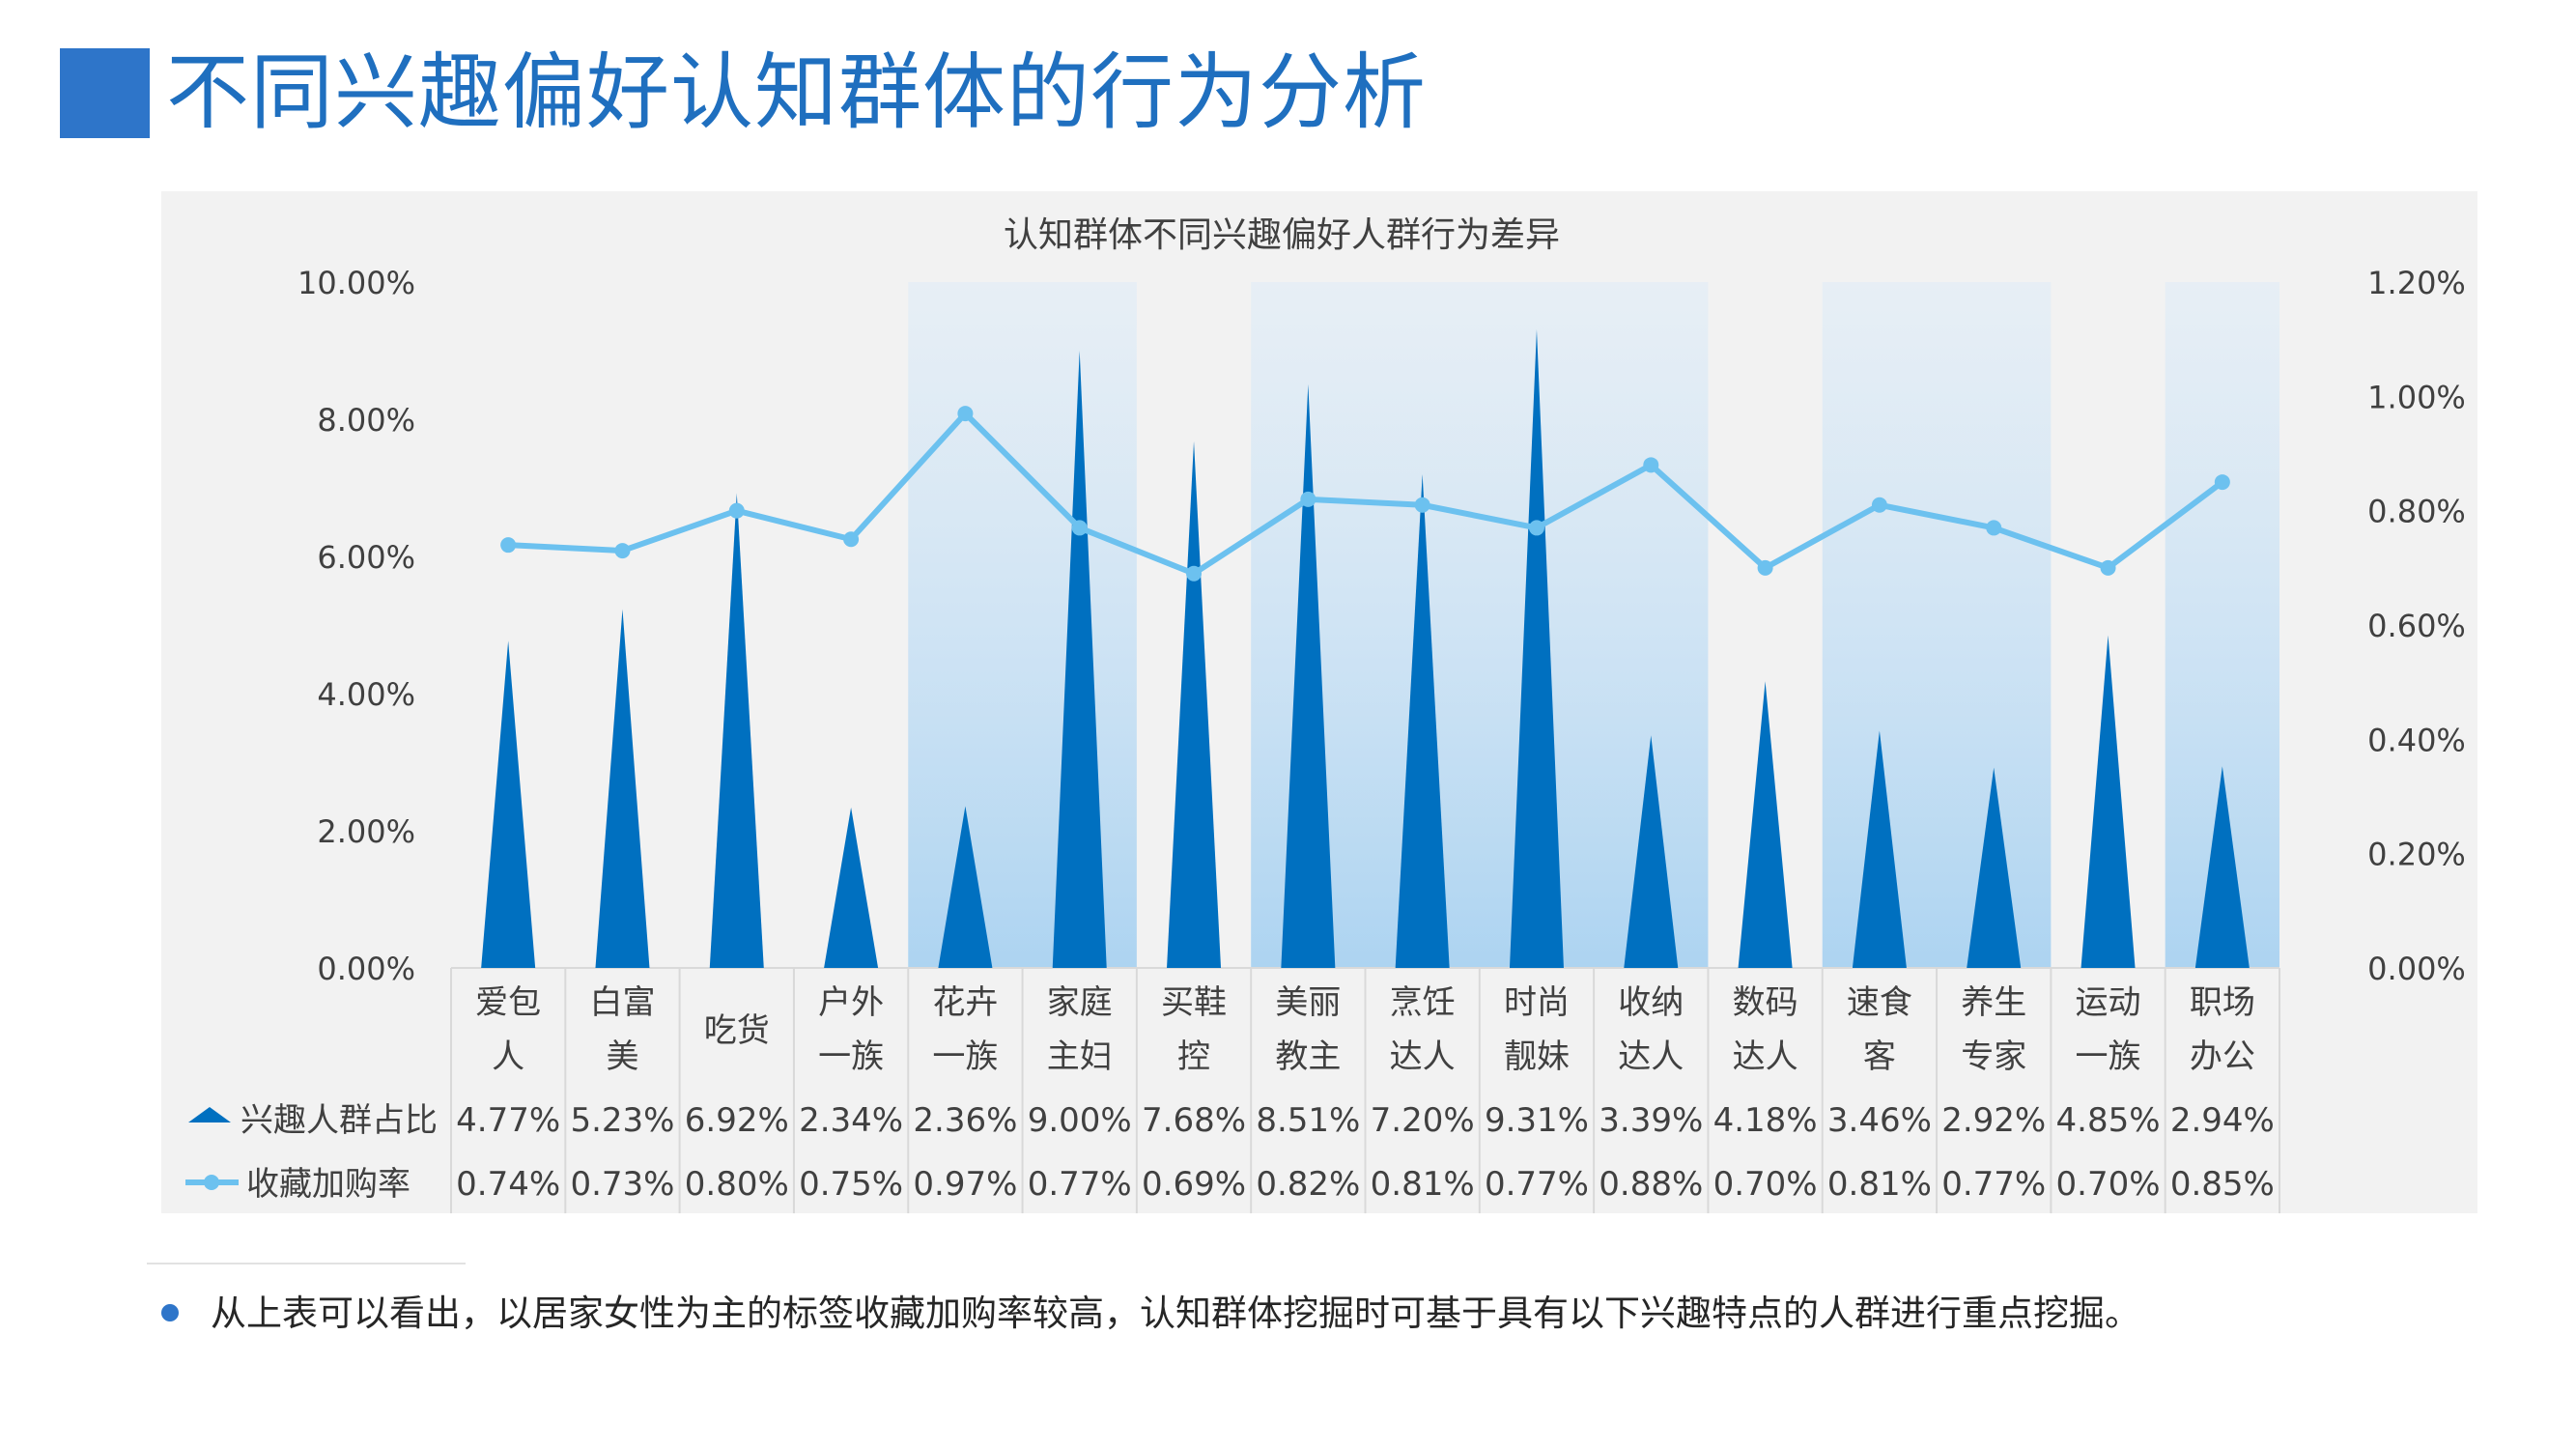 Image resolution: width=2576 pixels, height=1449 pixels. Describe the element at coordinates (1537, 1002) in the screenshot. I see `category-label: 时尚` at that location.